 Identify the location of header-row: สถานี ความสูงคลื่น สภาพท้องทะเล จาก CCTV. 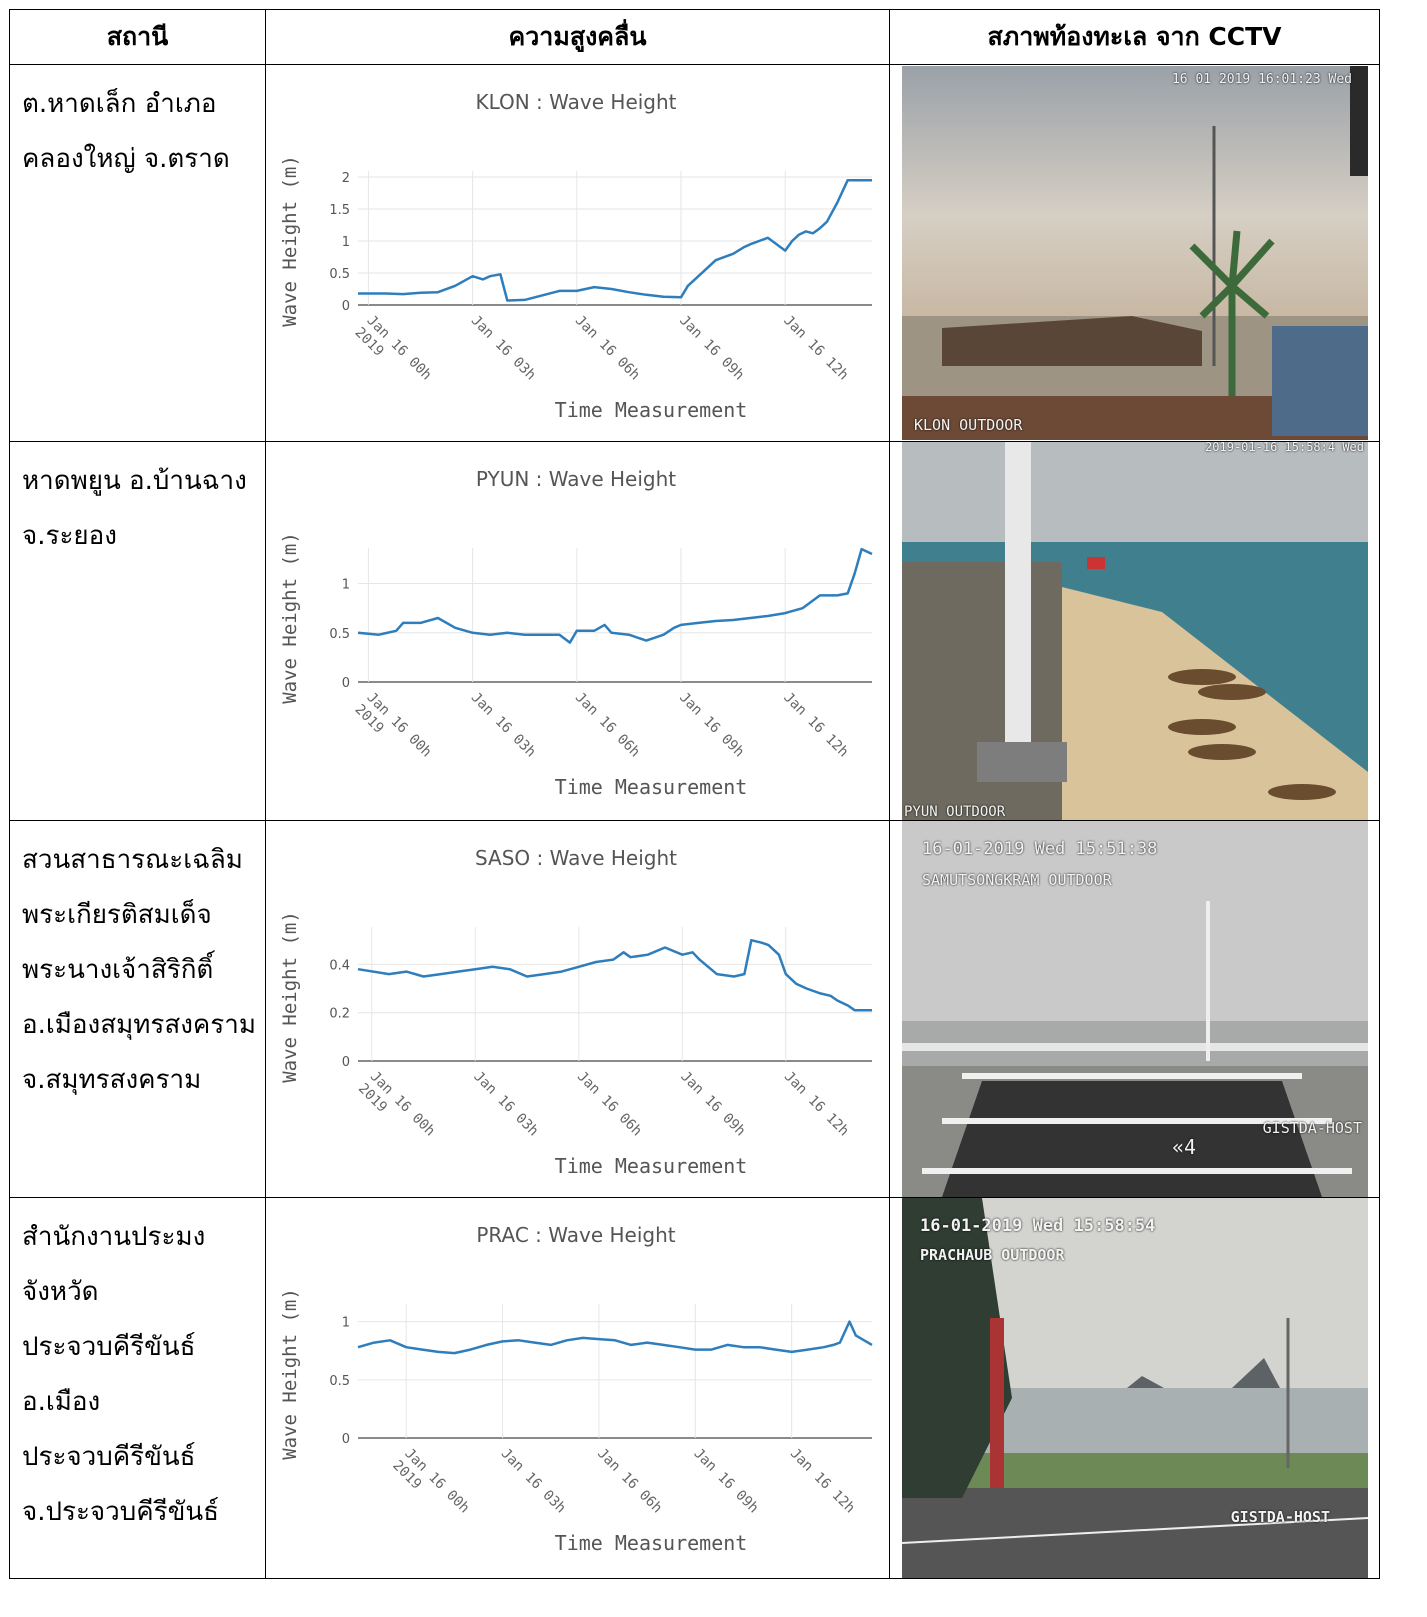
(694, 37).